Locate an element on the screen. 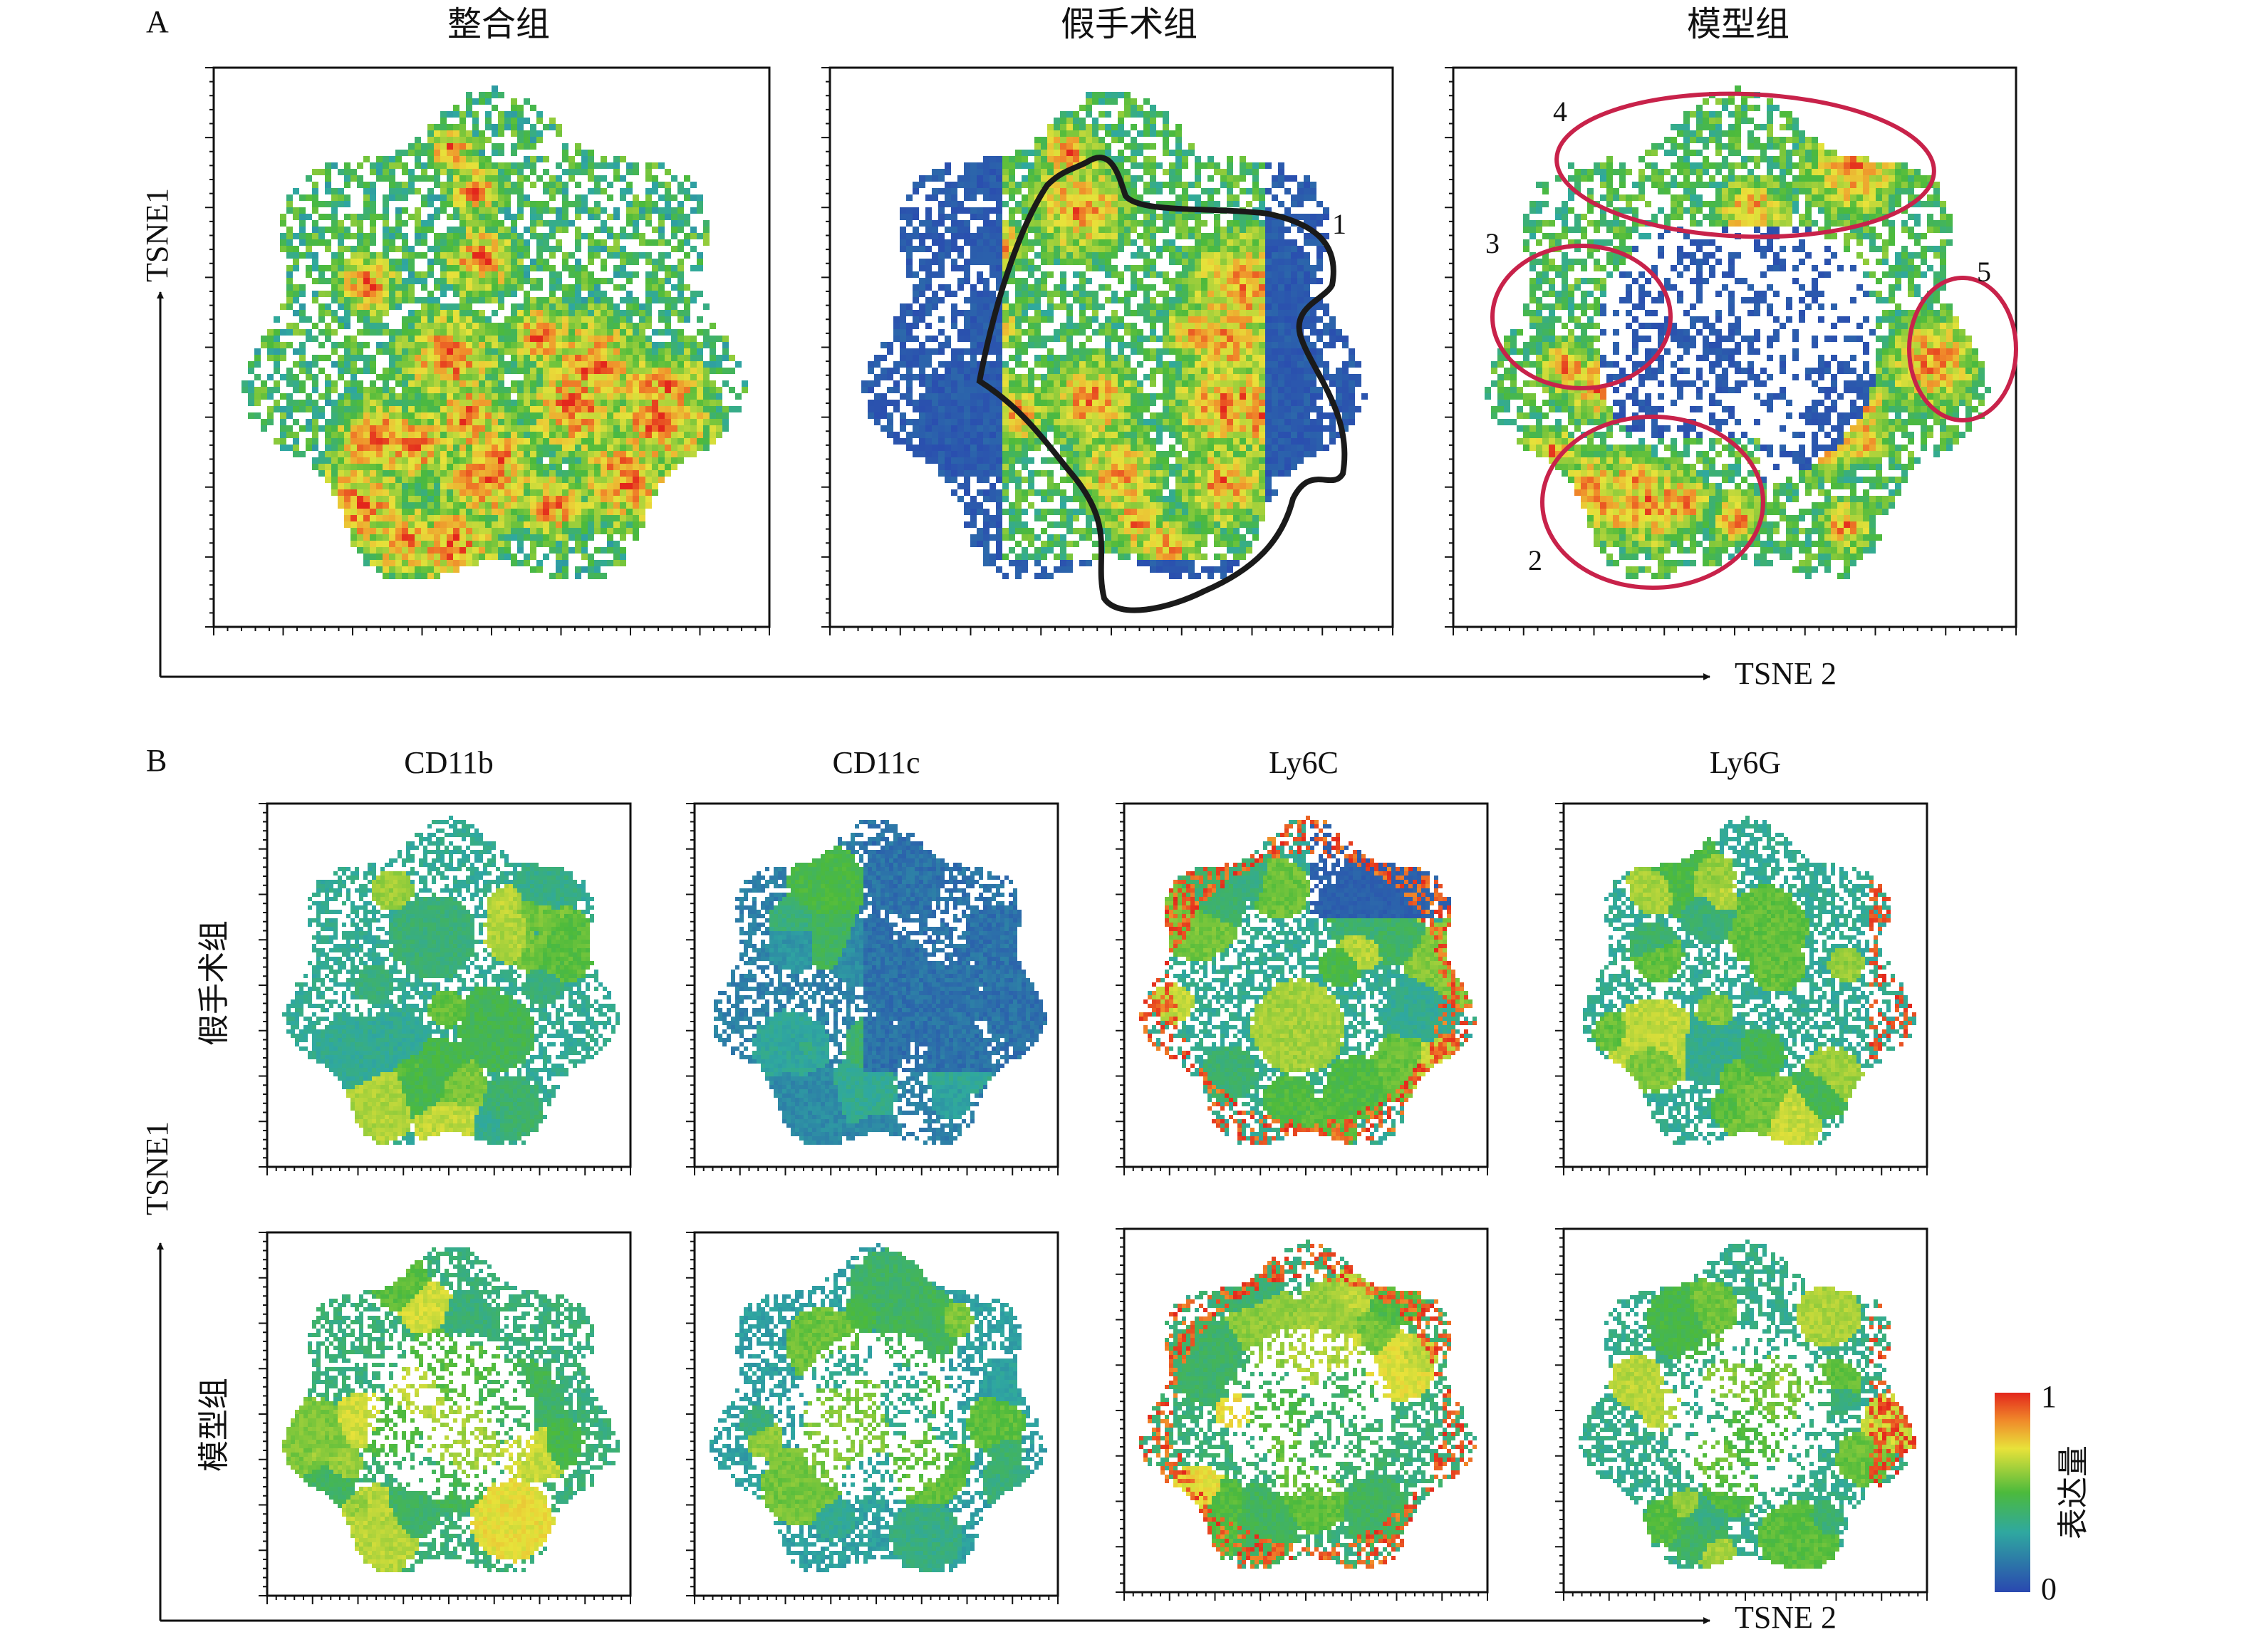 Image resolution: width=2244 pixels, height=1652 pixels. panel-a-title-sham: 假手术组 is located at coordinates (1129, 24).